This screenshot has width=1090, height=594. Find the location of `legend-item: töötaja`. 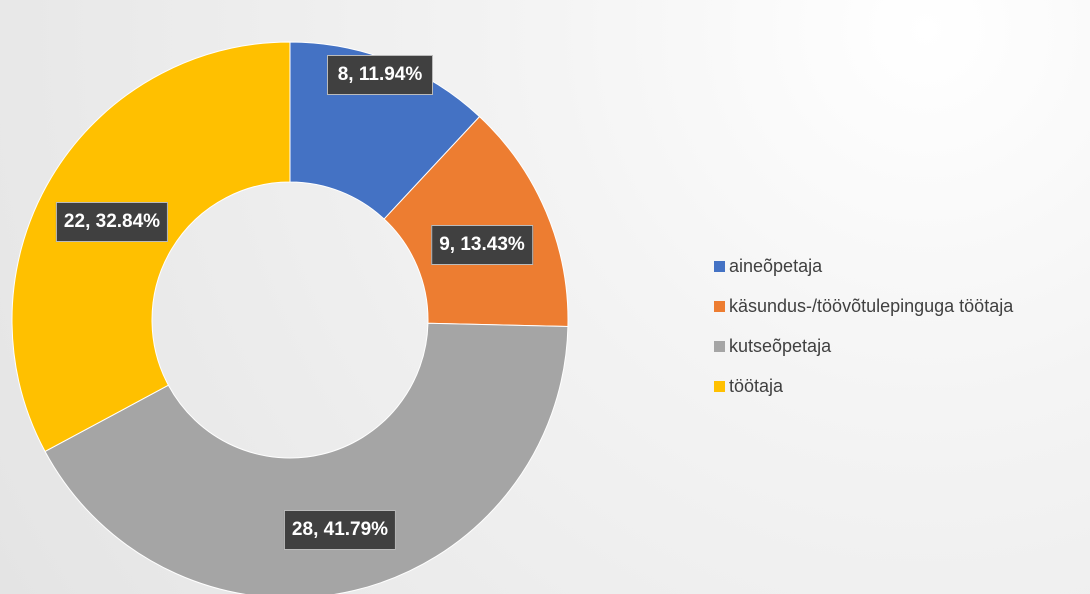

legend-item: töötaja is located at coordinates (863, 386).